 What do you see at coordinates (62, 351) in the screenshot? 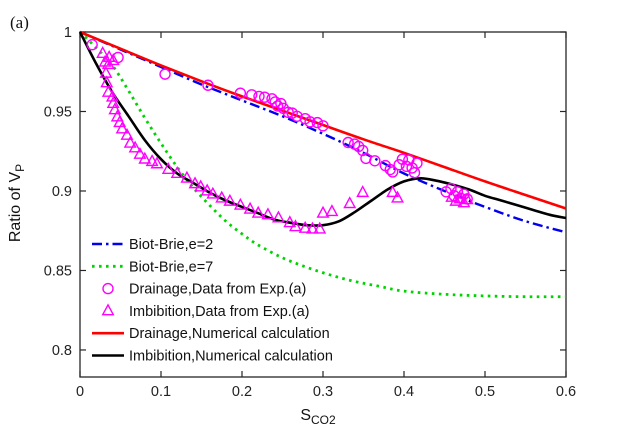
I see `y-tick-label: 0.8` at bounding box center [62, 351].